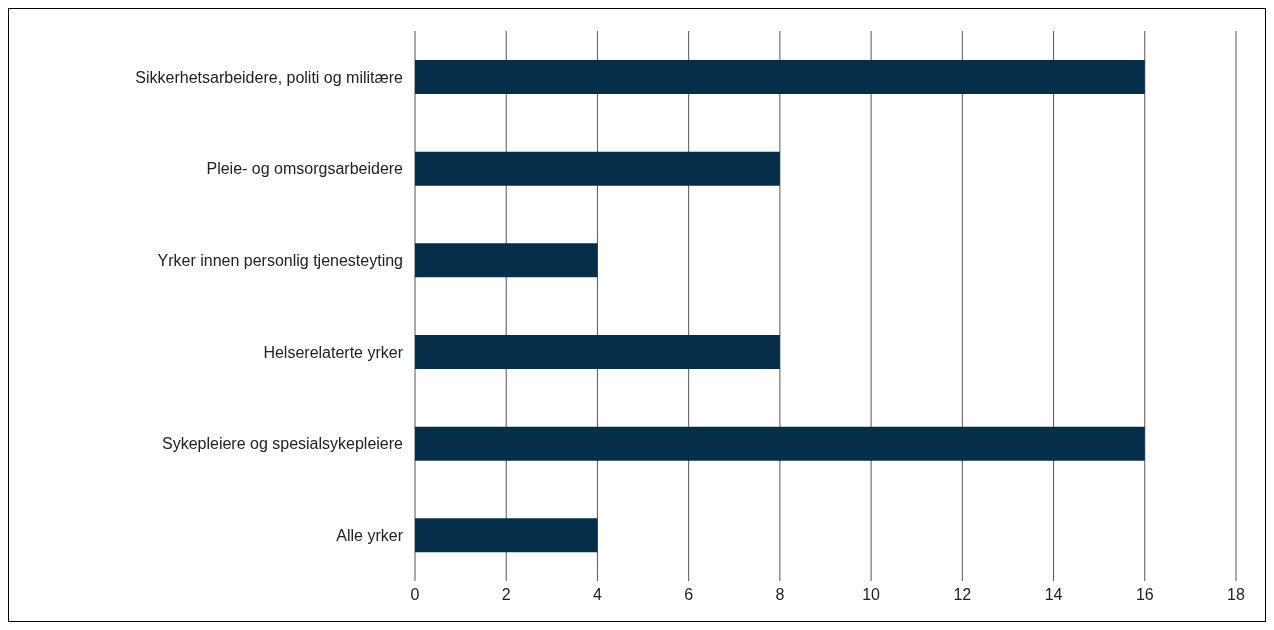  Describe the element at coordinates (597, 595) in the screenshot. I see `x-tick-label: 4` at that location.